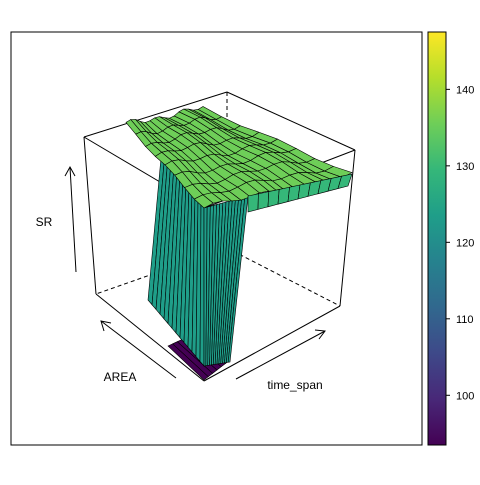  I want to click on box-edge-left-vertical, so click(90, 215).